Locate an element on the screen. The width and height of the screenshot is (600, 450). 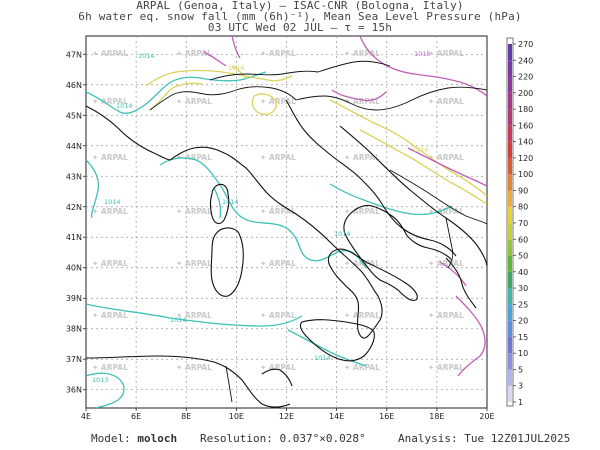
isobar-1016-alps is located at coordinates (219, 78).